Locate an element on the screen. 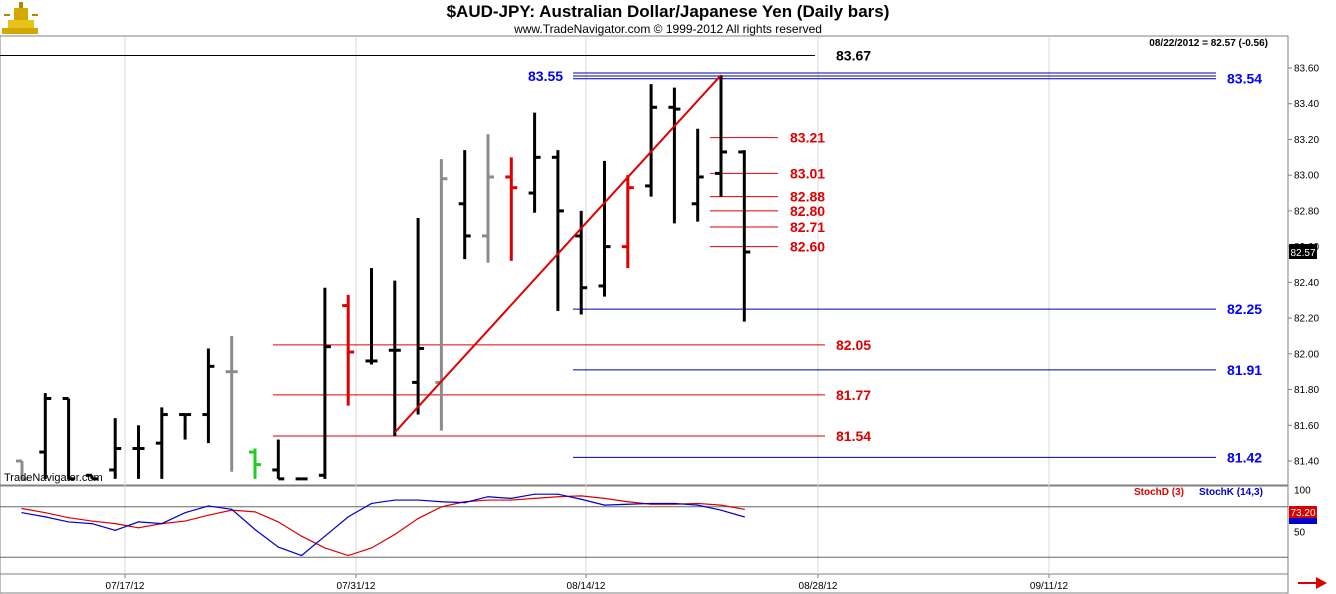  stochastic-y-tick-label: 100 is located at coordinates (1302, 491).